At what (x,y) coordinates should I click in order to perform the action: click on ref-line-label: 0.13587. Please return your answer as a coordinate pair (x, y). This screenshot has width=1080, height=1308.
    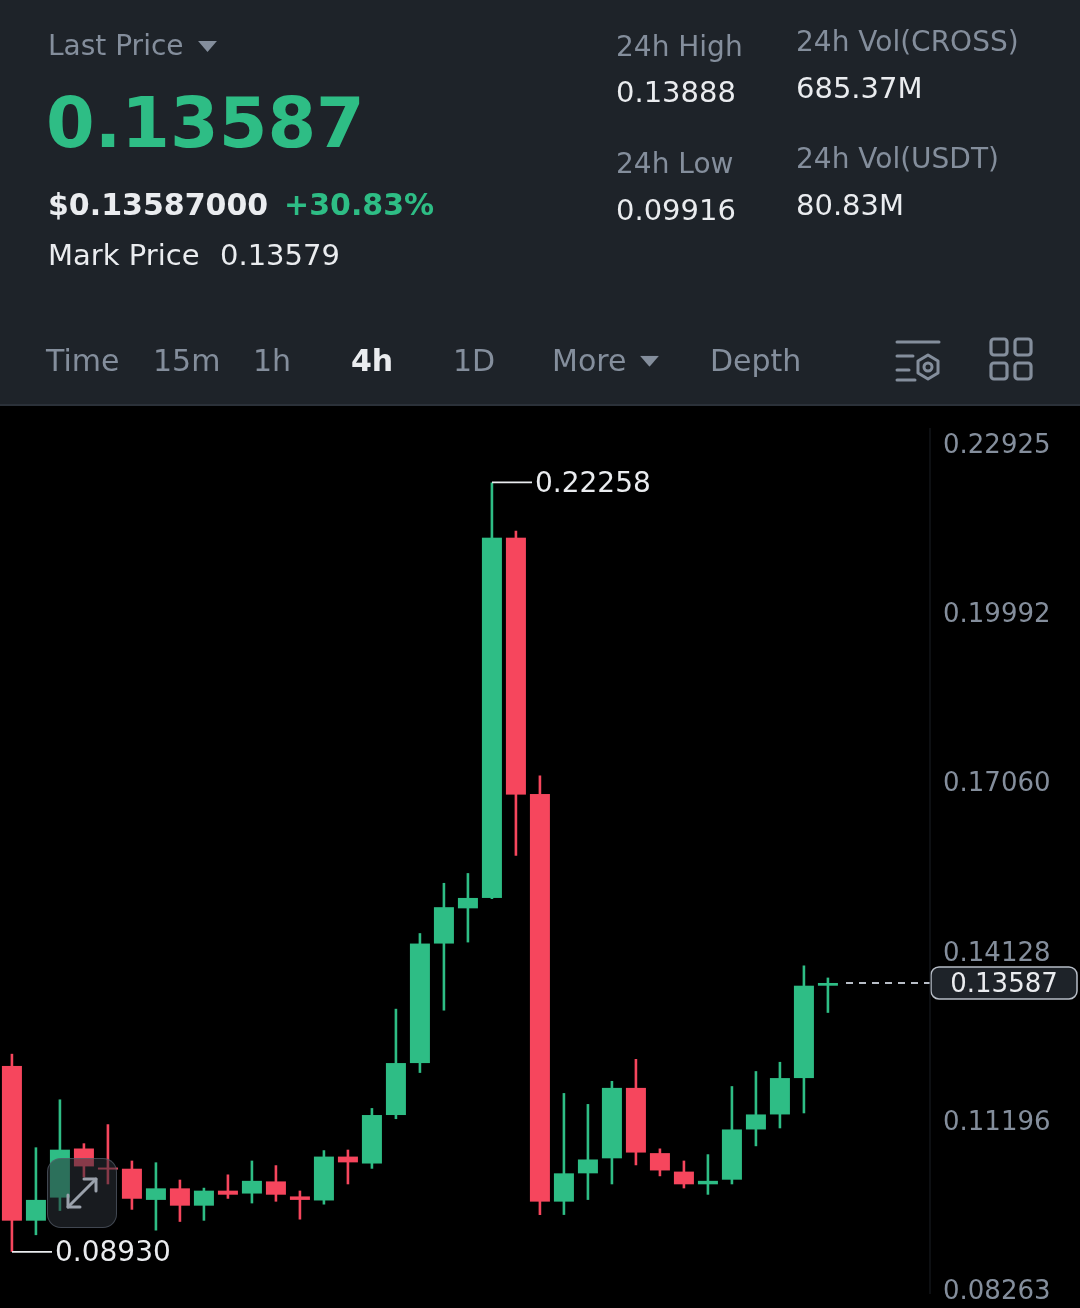
    Looking at the image, I should click on (1004, 982).